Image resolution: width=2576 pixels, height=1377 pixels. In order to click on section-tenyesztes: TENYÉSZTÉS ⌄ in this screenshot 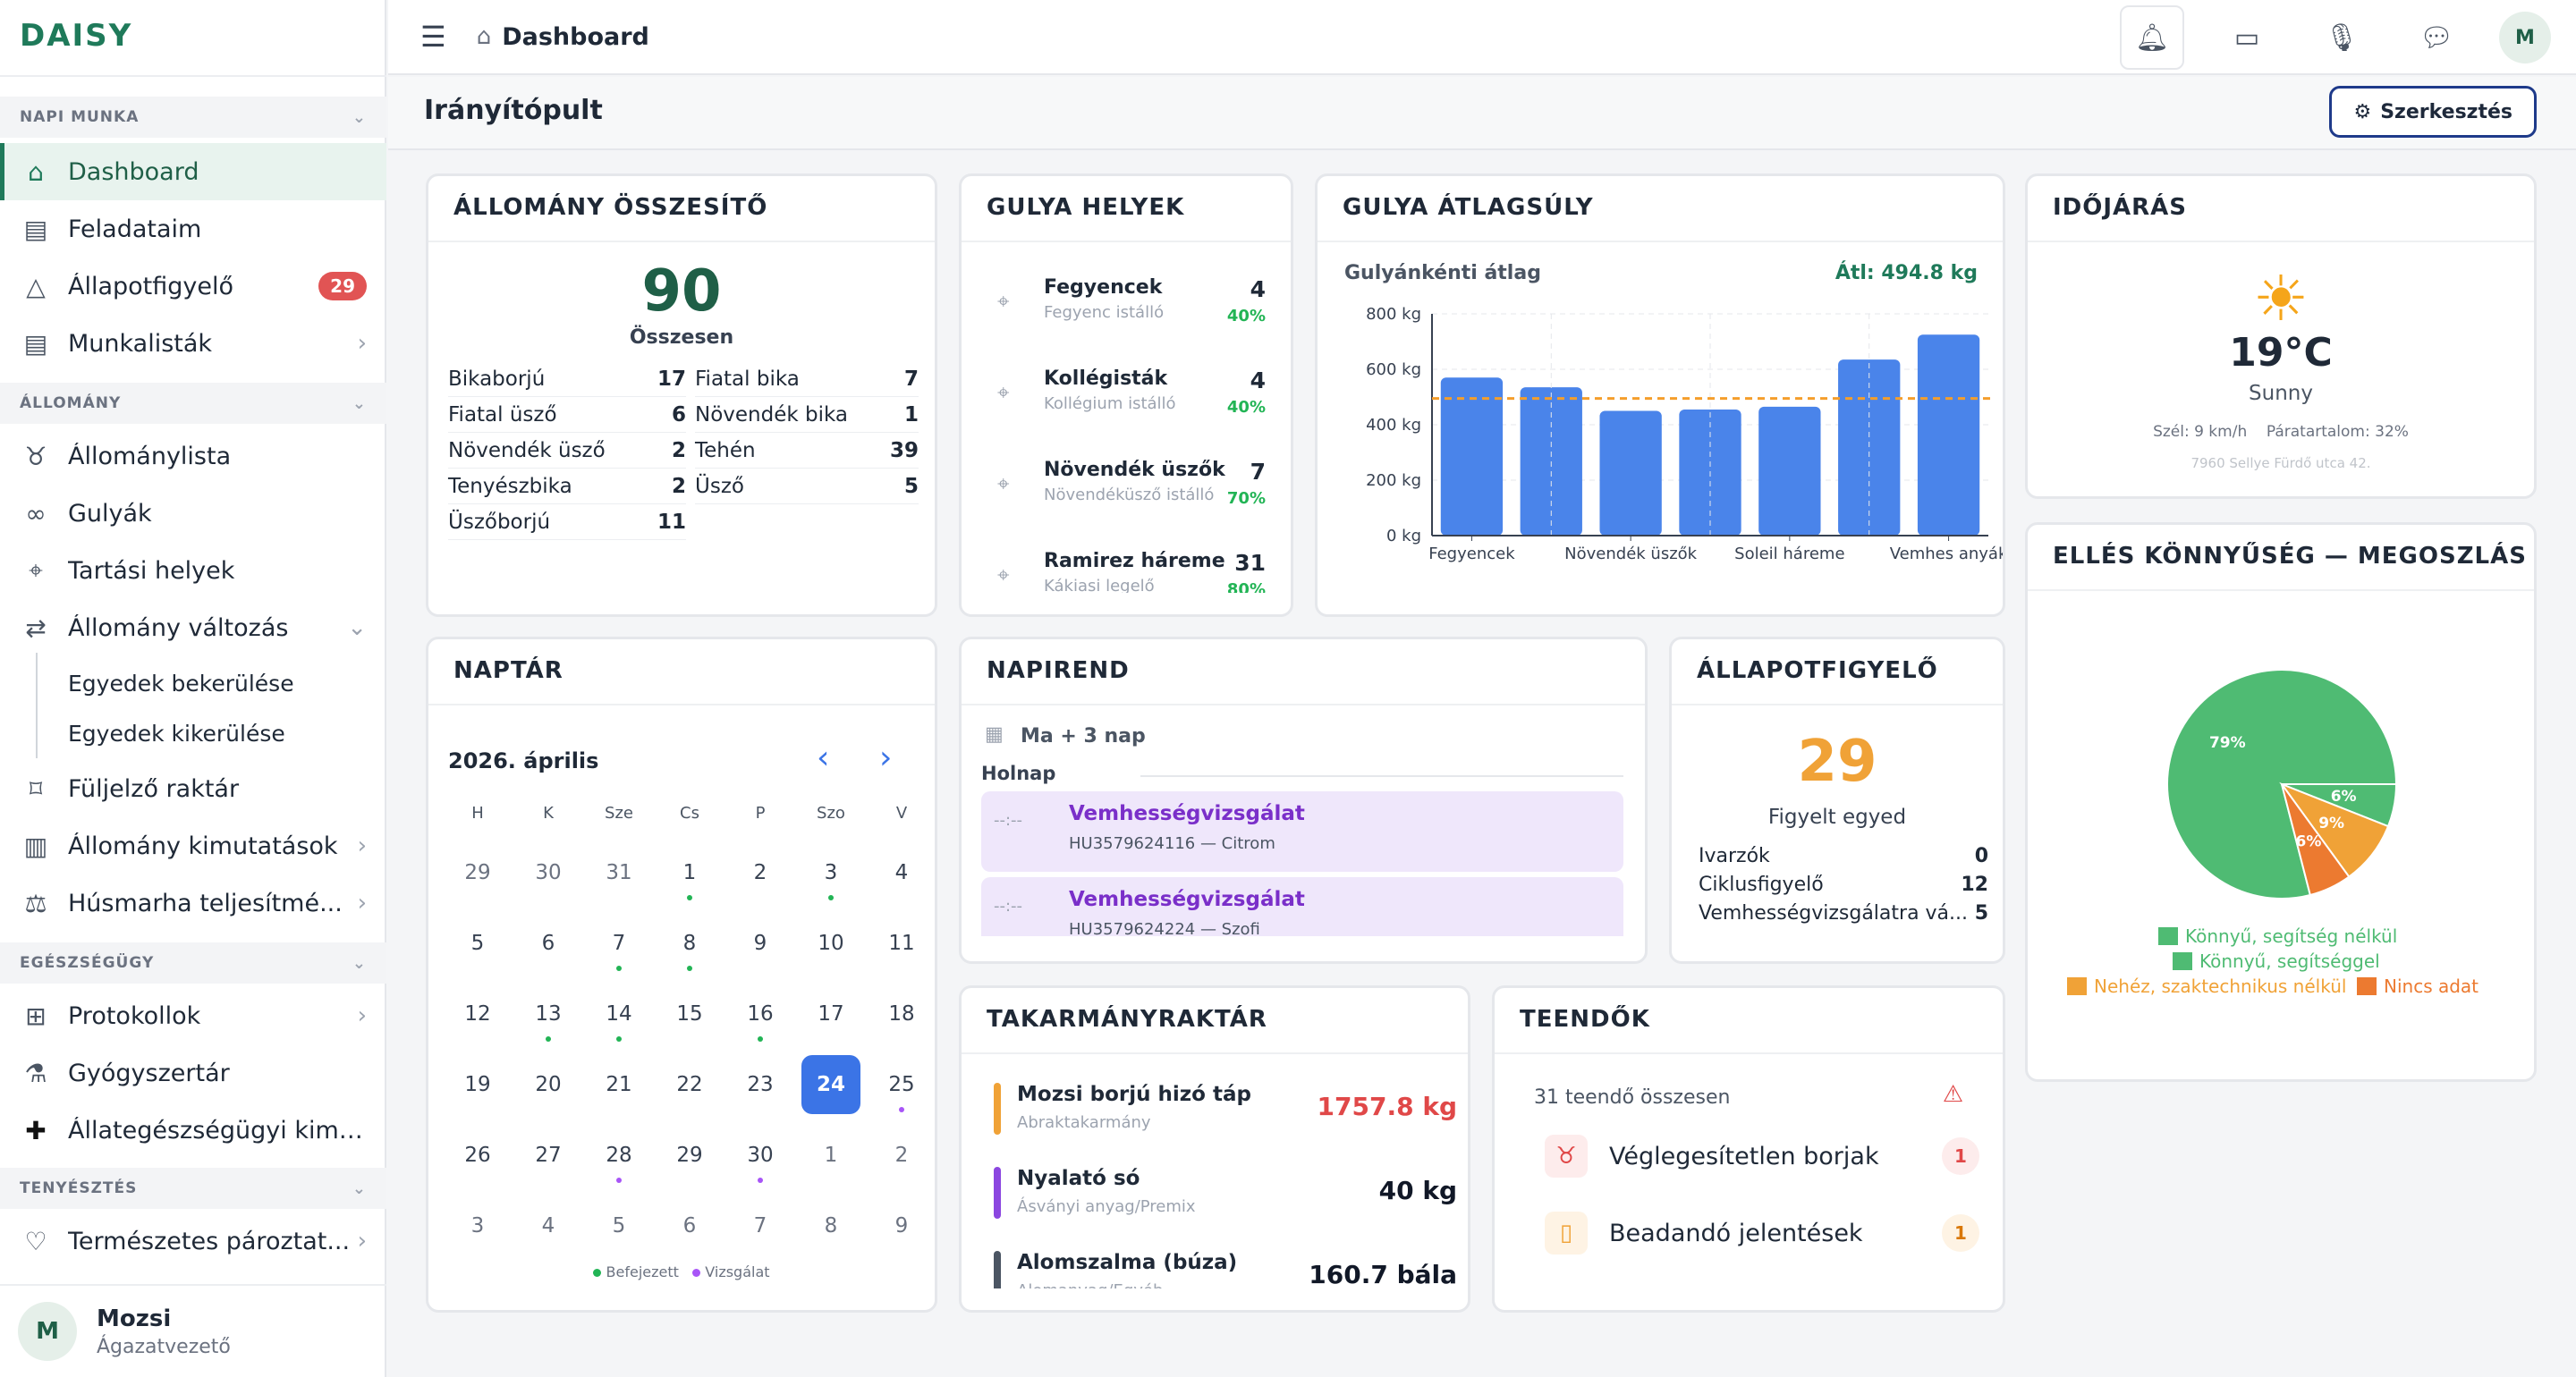, I will do `click(193, 1188)`.